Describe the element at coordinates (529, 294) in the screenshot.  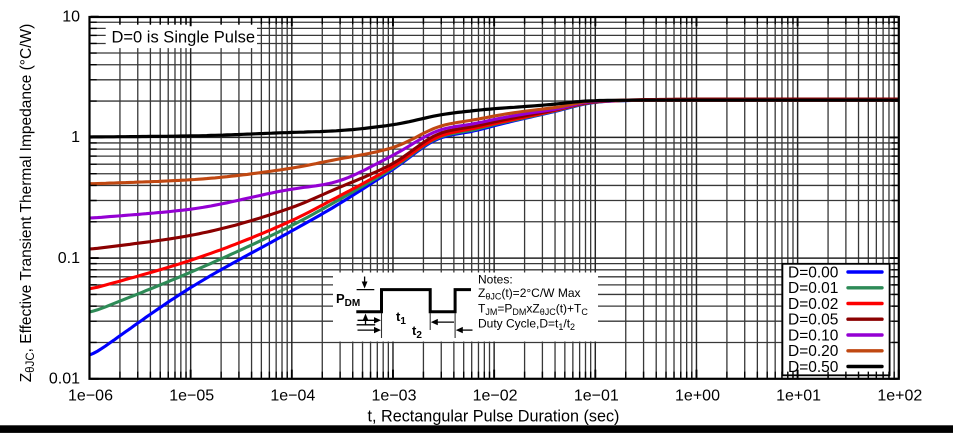
I see `svg-text: ZθJC(t)=2°C/W Max` at that location.